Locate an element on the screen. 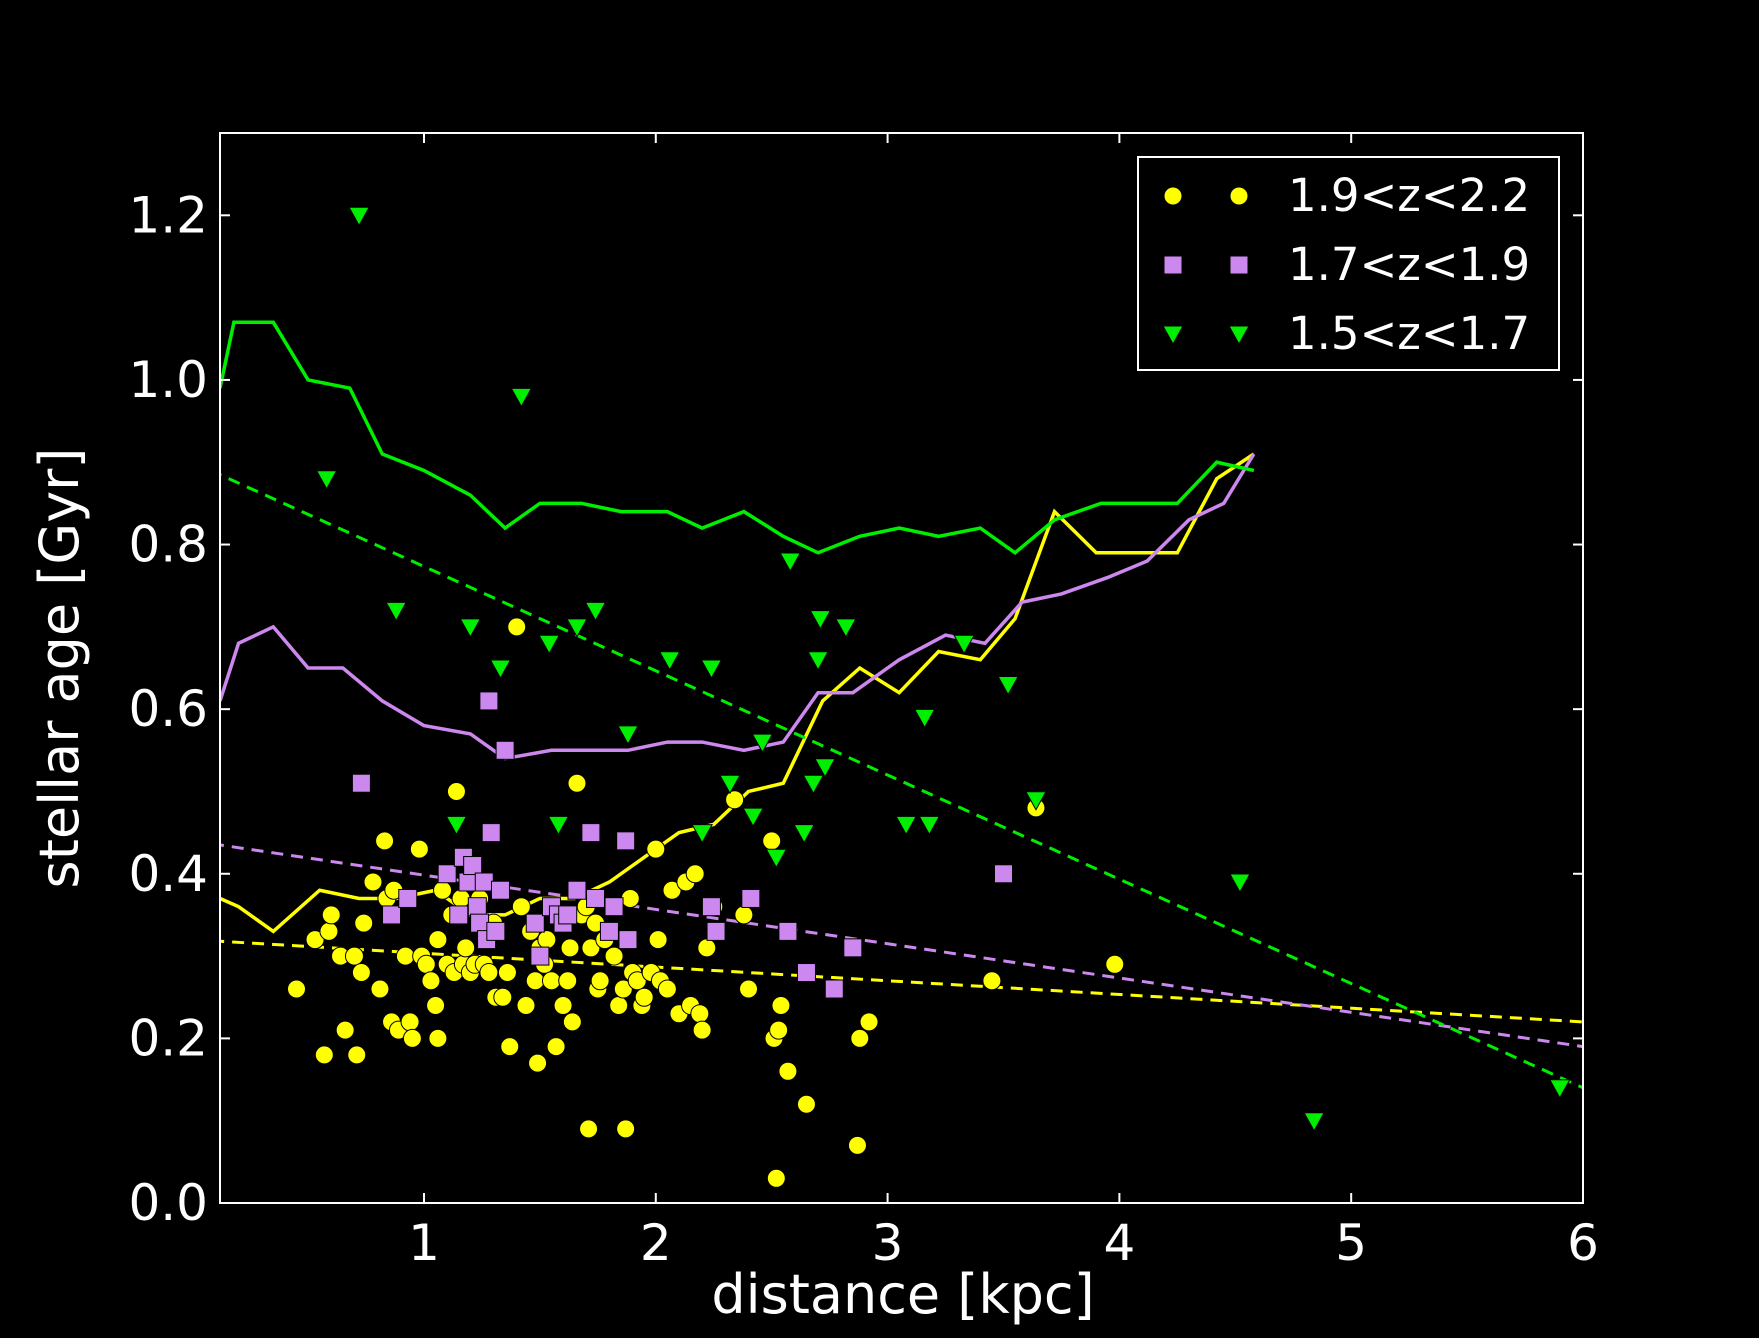 The height and width of the screenshot is (1338, 1759). legend-marker-green is located at coordinates (1239, 335).